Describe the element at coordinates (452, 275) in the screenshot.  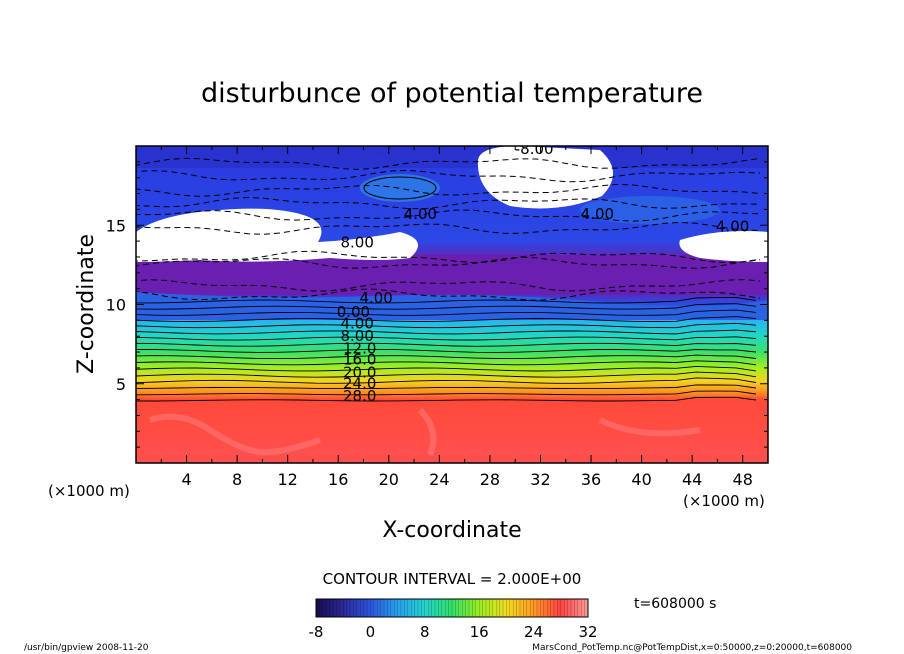
I see `purple-band` at that location.